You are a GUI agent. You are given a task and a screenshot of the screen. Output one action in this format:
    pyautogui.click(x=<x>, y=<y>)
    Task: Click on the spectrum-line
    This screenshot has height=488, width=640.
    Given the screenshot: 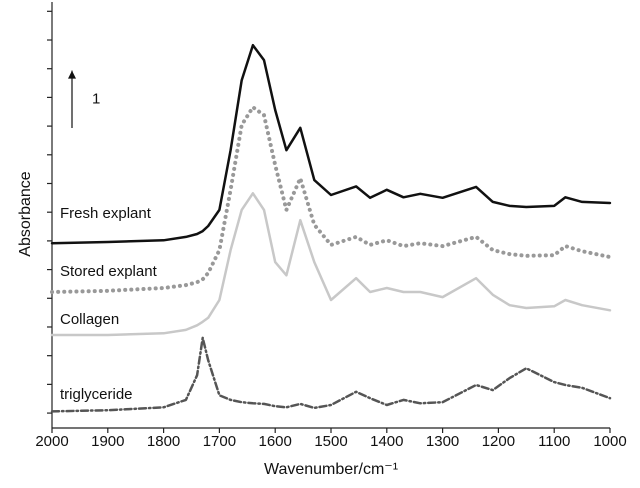 What is the action you would take?
    pyautogui.click(x=331, y=374)
    